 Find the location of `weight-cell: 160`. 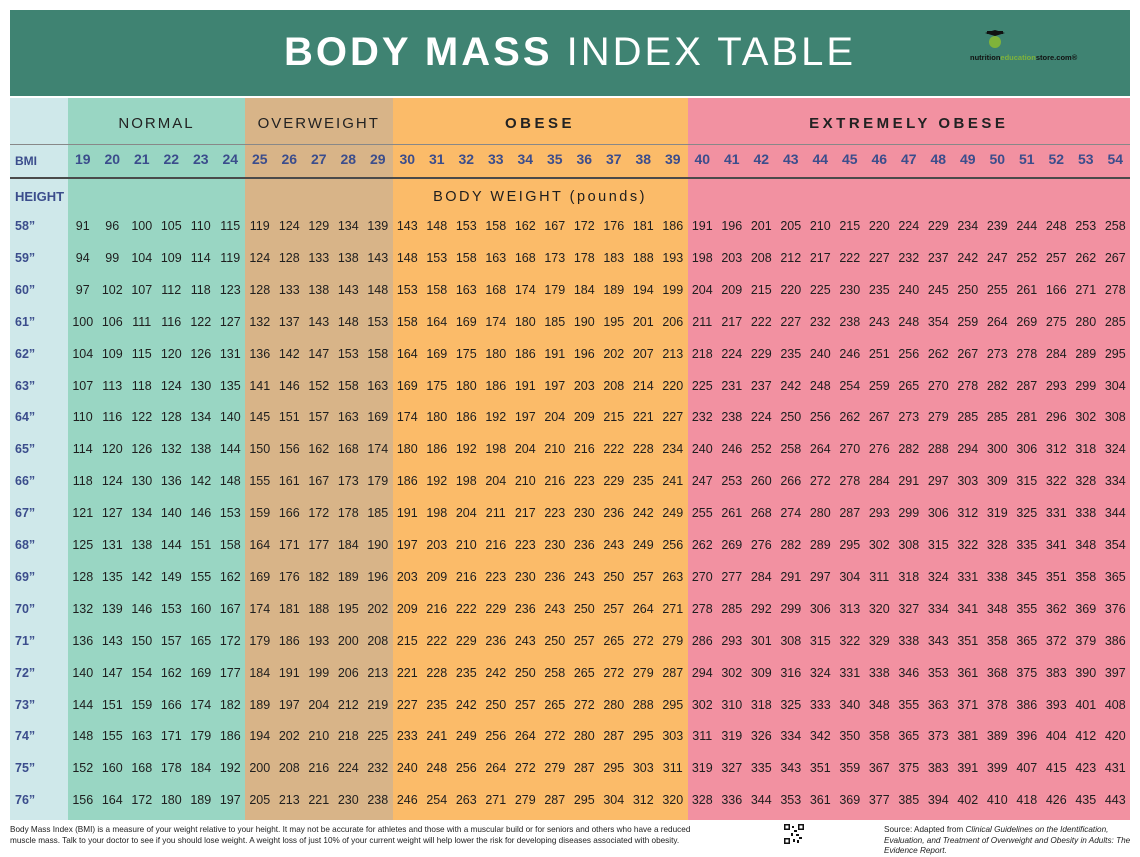

weight-cell: 160 is located at coordinates (201, 608).